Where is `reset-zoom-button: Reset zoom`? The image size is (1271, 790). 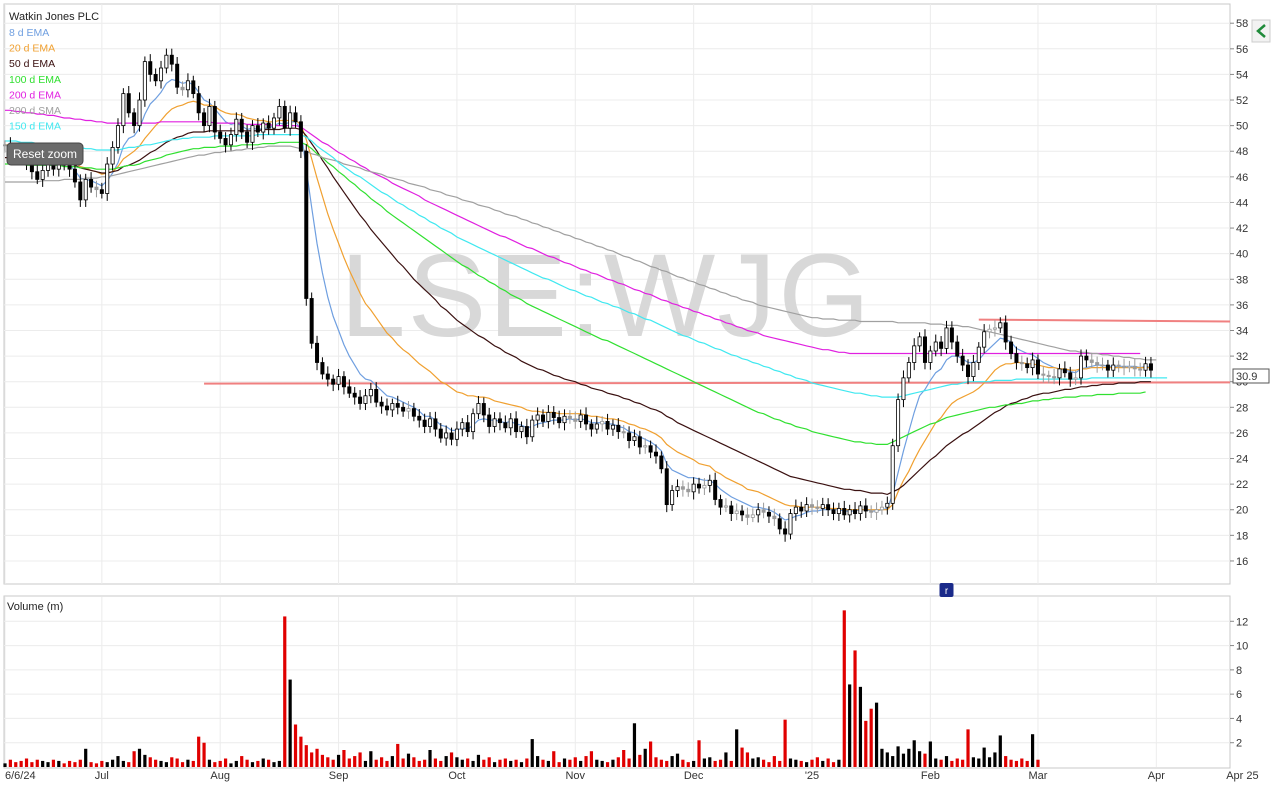
reset-zoom-button: Reset zoom is located at coordinates (45, 154).